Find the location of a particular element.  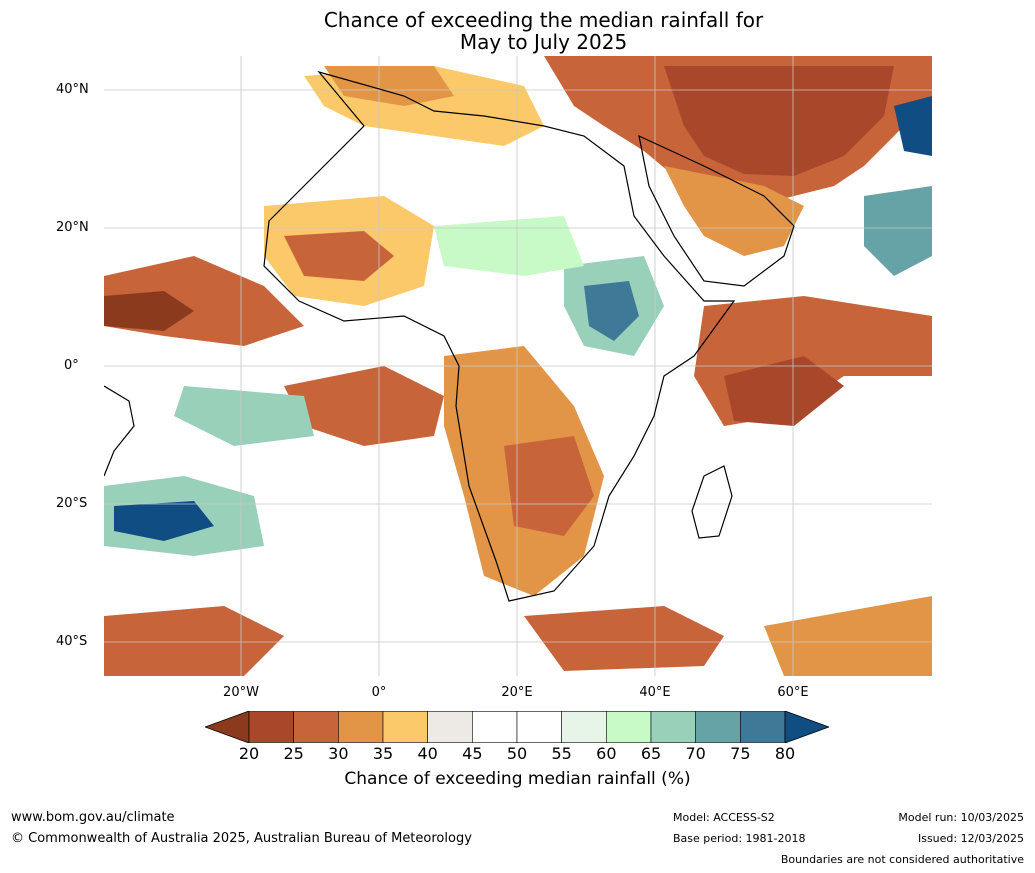

arabia-coastline is located at coordinates (716, 210).